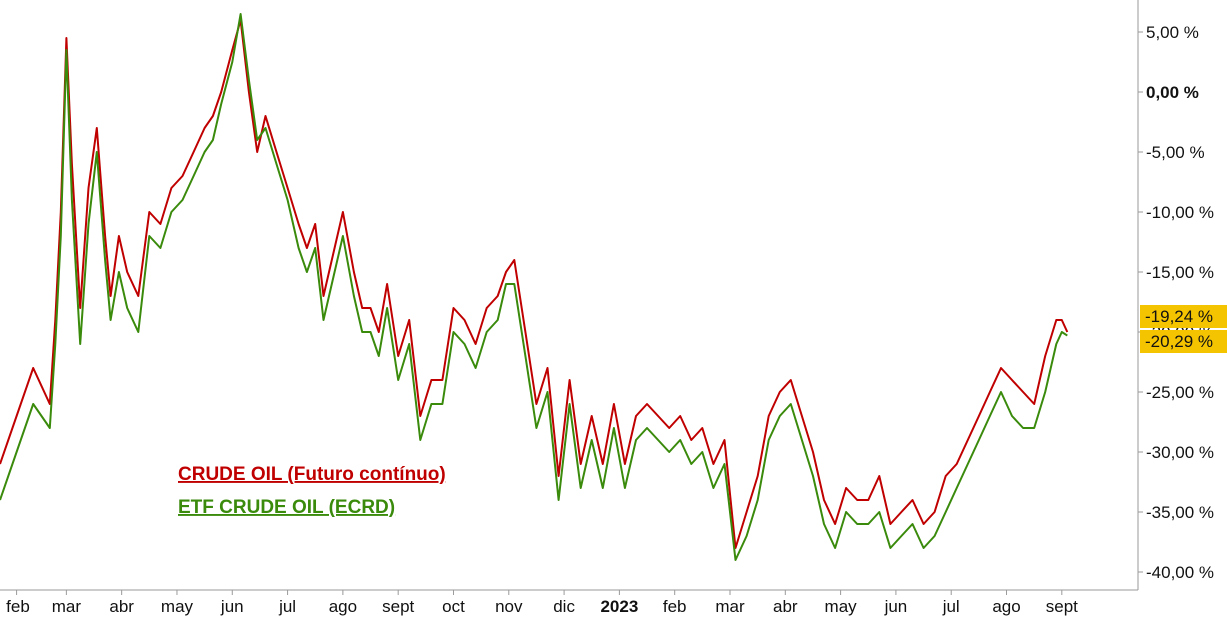 This screenshot has height=625, width=1227. I want to click on x-tick-label: 2023, so click(619, 606).